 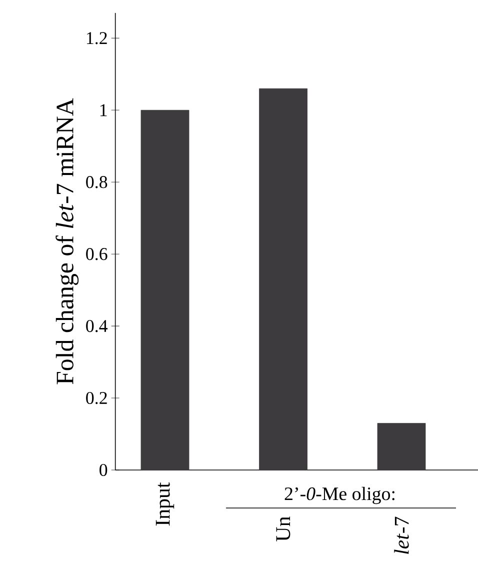 What do you see at coordinates (401, 535) in the screenshot?
I see `x-tick-label: let-7` at bounding box center [401, 535].